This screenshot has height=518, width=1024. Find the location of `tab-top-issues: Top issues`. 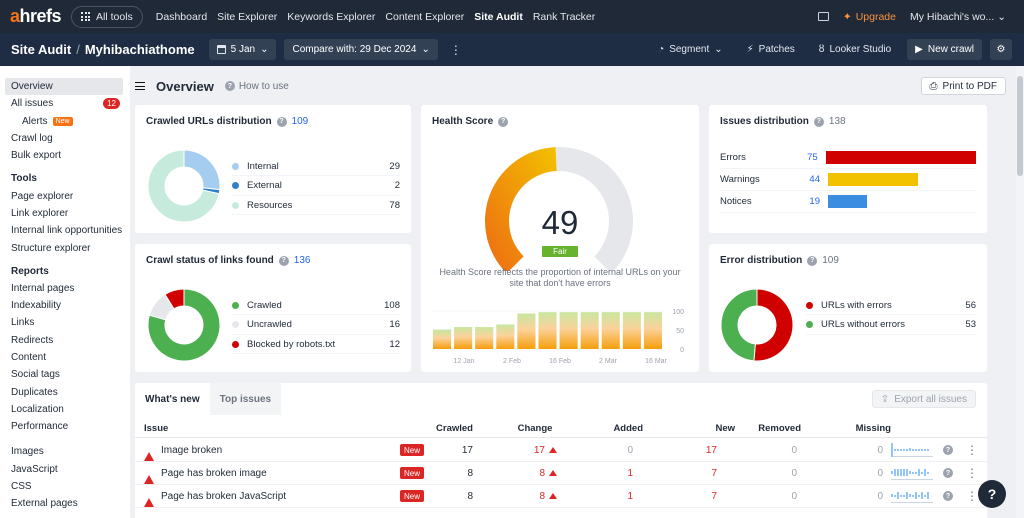

tab-top-issues: Top issues is located at coordinates (246, 399).